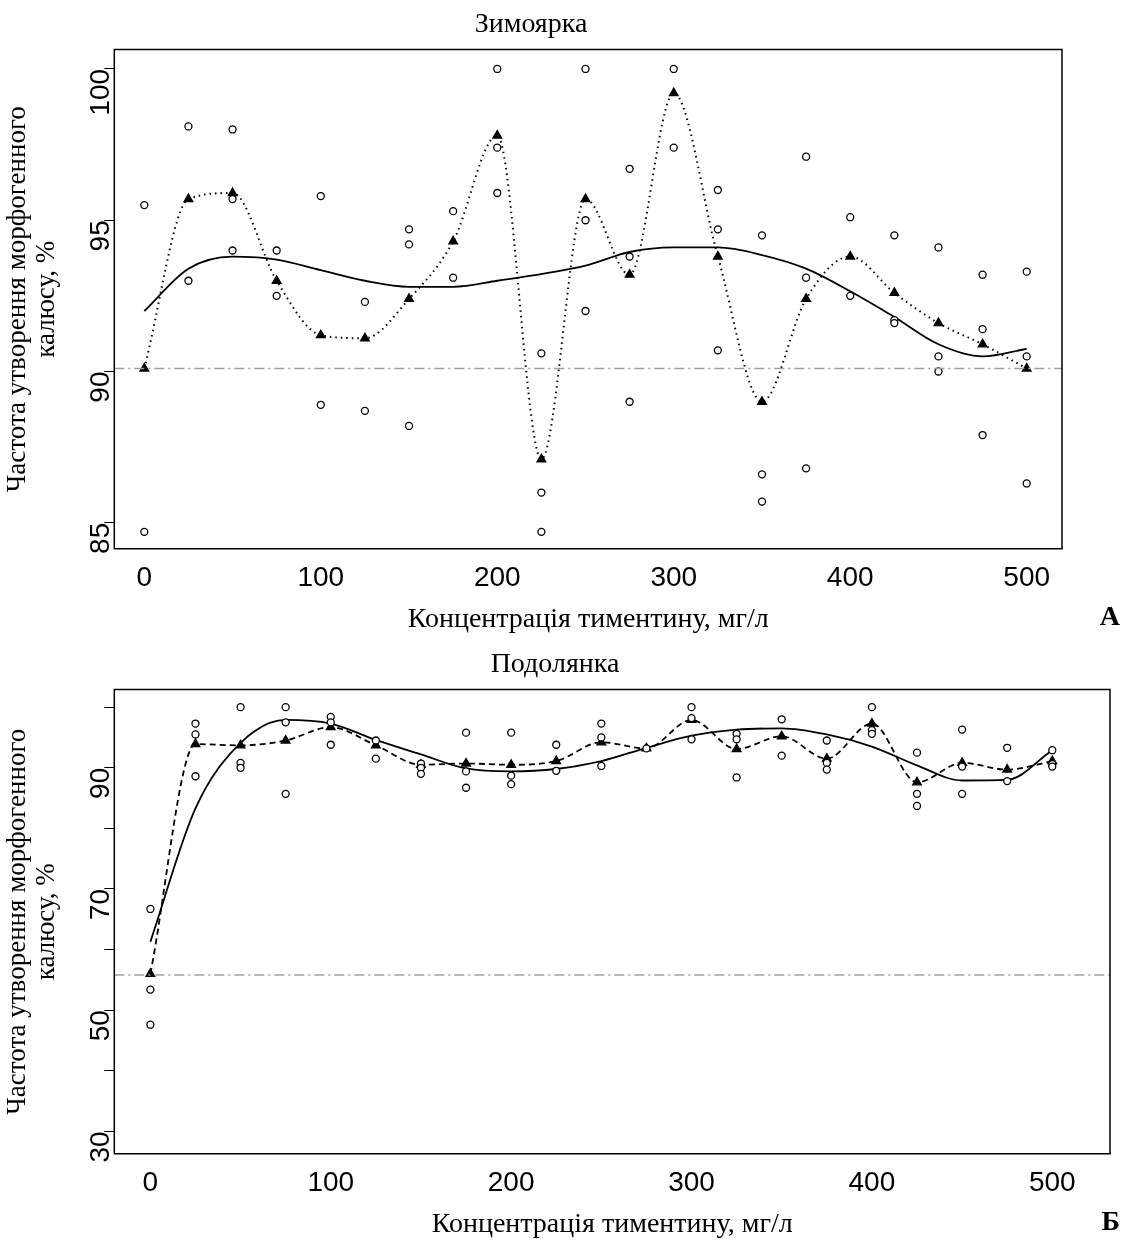 The height and width of the screenshot is (1245, 1127). Describe the element at coordinates (531, 23) in the screenshot. I see `chart-title: Зимоярка` at that location.